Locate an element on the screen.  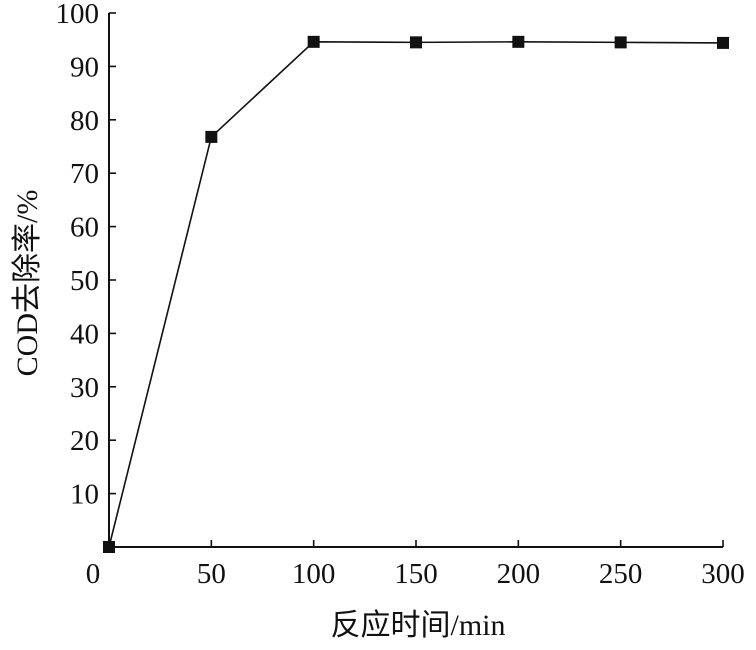
y-tick-label-20: 20 is located at coordinates (84, 441).